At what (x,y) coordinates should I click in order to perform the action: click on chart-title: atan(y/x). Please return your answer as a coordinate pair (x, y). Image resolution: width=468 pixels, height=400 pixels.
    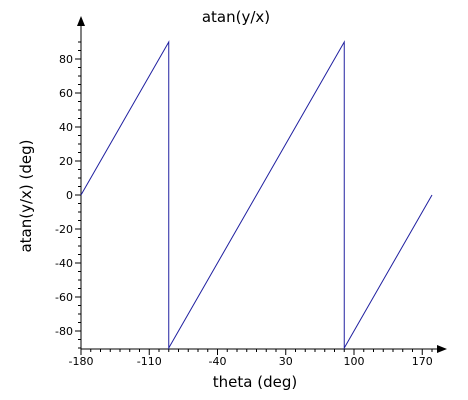
    Looking at the image, I should click on (236, 17).